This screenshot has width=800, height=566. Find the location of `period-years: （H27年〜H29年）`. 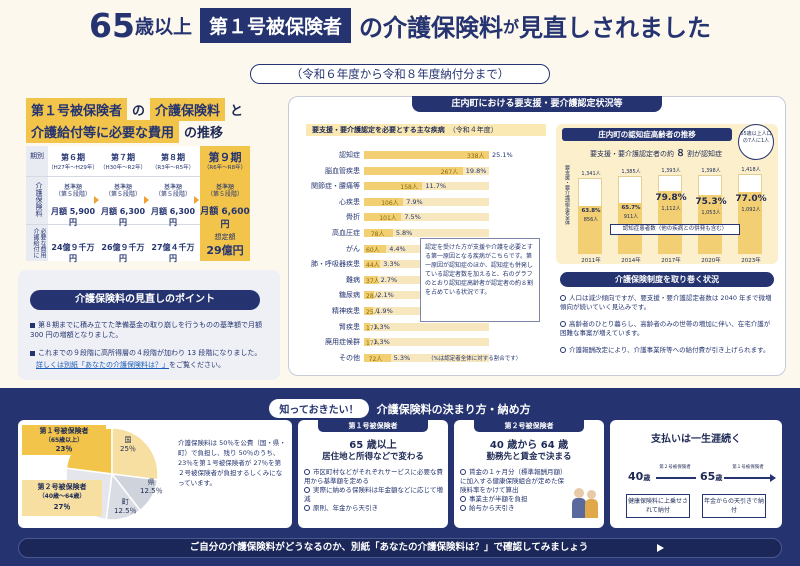

period-years: （H27年〜H29年） is located at coordinates (73, 168).